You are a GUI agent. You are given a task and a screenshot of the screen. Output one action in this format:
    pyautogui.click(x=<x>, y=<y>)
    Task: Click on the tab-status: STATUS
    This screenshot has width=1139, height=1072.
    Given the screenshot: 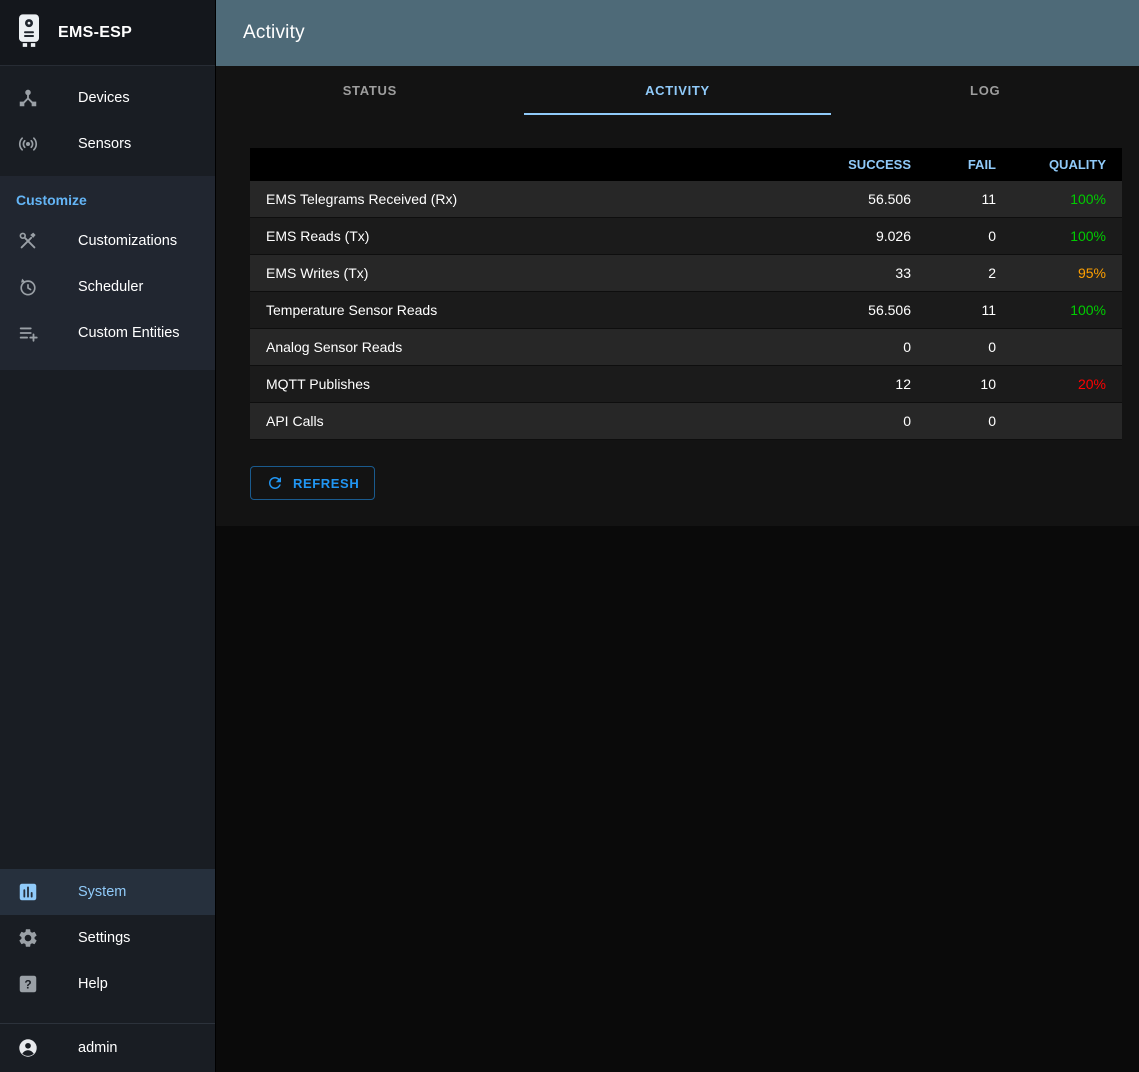 What is the action you would take?
    pyautogui.click(x=369, y=90)
    